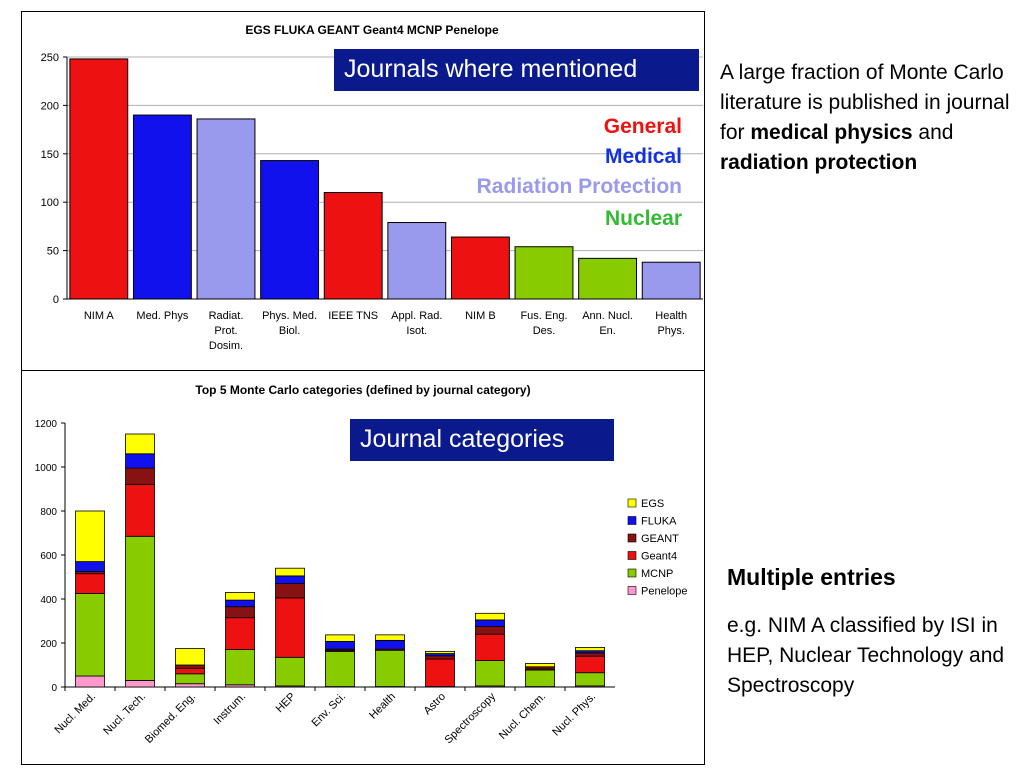  I want to click on multiple-entries-heading: Multiple entries, so click(811, 577).